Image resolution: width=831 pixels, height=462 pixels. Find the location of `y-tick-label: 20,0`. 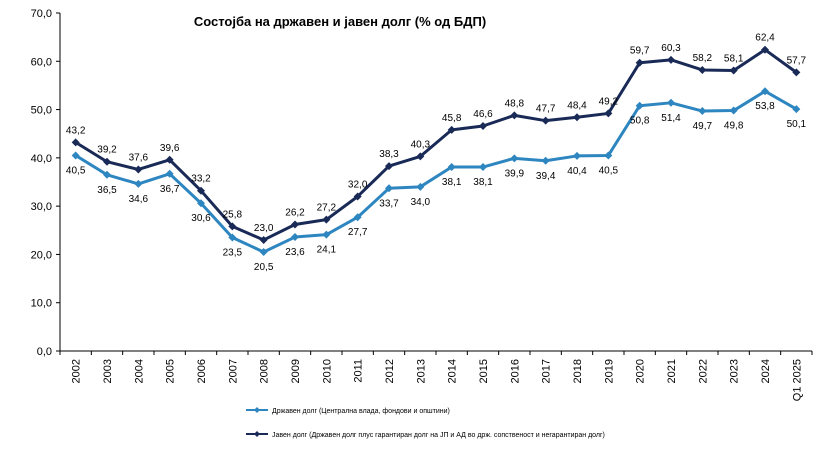

y-tick-label: 20,0 is located at coordinates (41, 255).